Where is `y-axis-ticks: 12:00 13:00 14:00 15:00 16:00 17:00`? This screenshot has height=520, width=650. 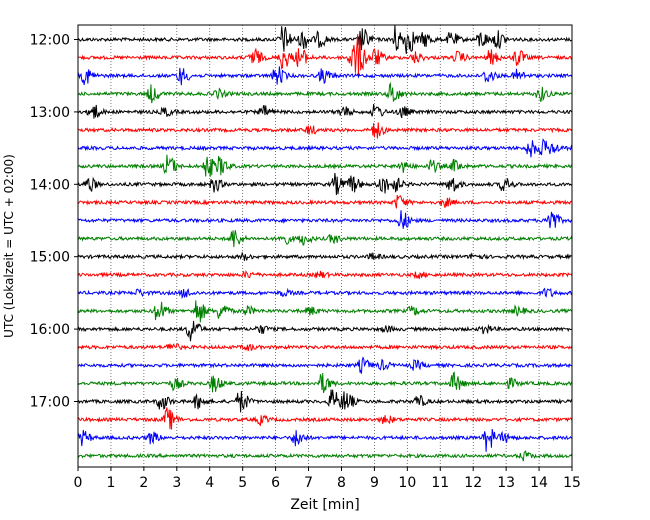 y-axis-ticks: 12:00 13:00 14:00 15:00 16:00 17:00 is located at coordinates (54, 222).